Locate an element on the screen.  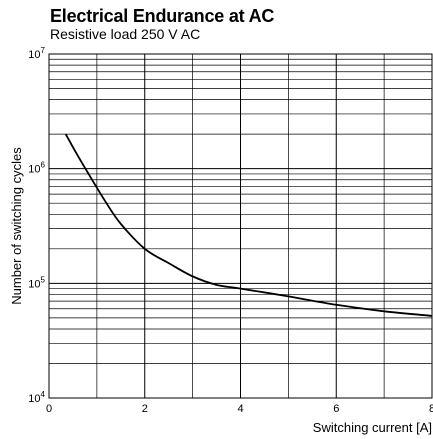
x-tick-label: 0 is located at coordinates (49, 409).